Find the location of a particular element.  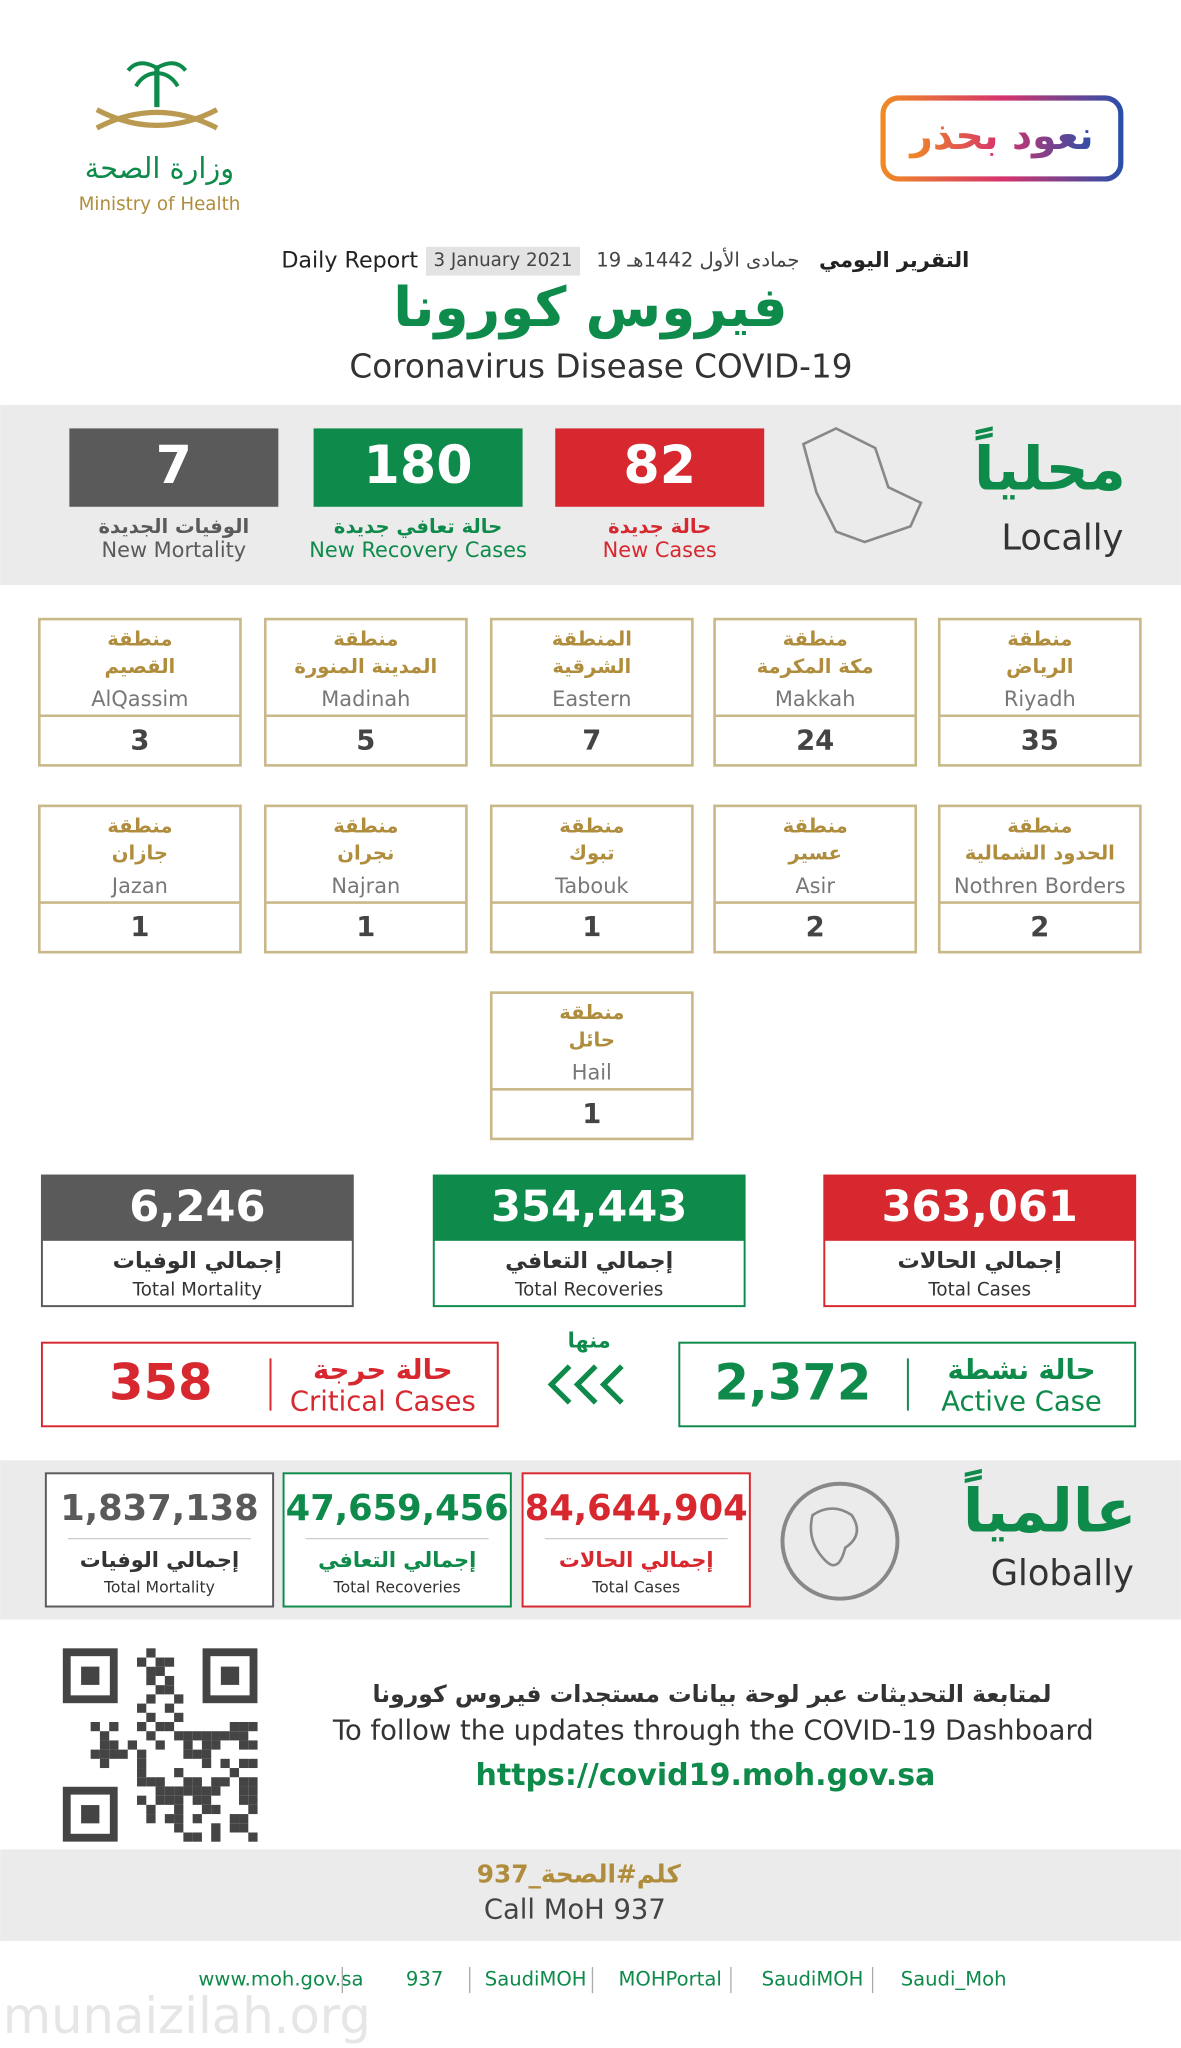

ministry-ar: وزارة الصحة is located at coordinates (159, 168).